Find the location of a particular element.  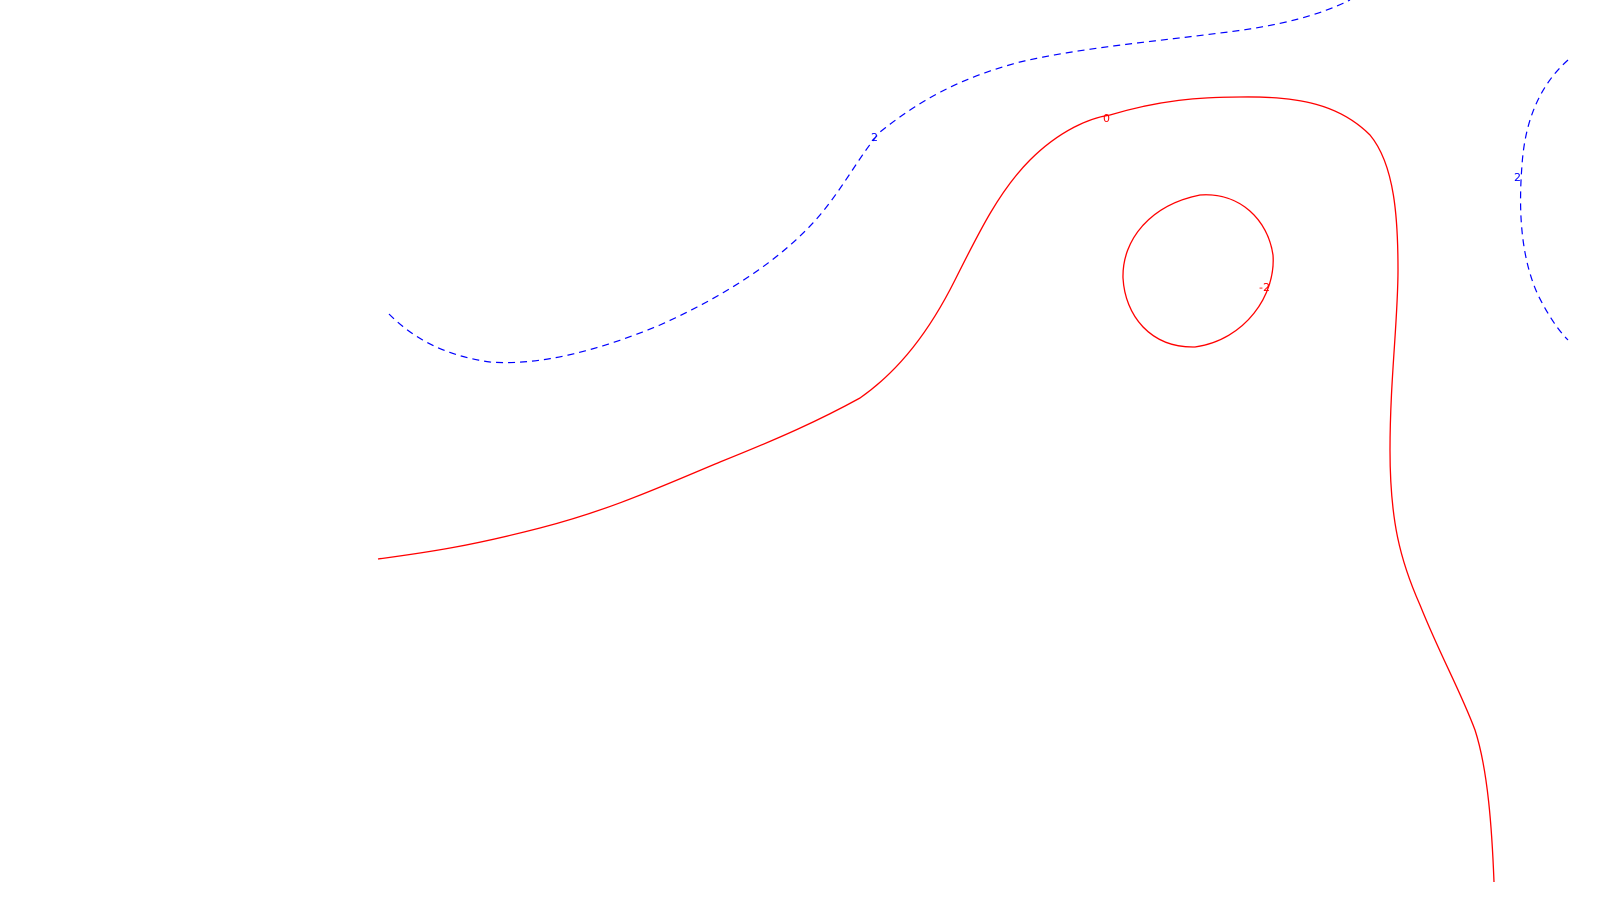

contour-upper-dashed-label: 2 is located at coordinates (874, 137).